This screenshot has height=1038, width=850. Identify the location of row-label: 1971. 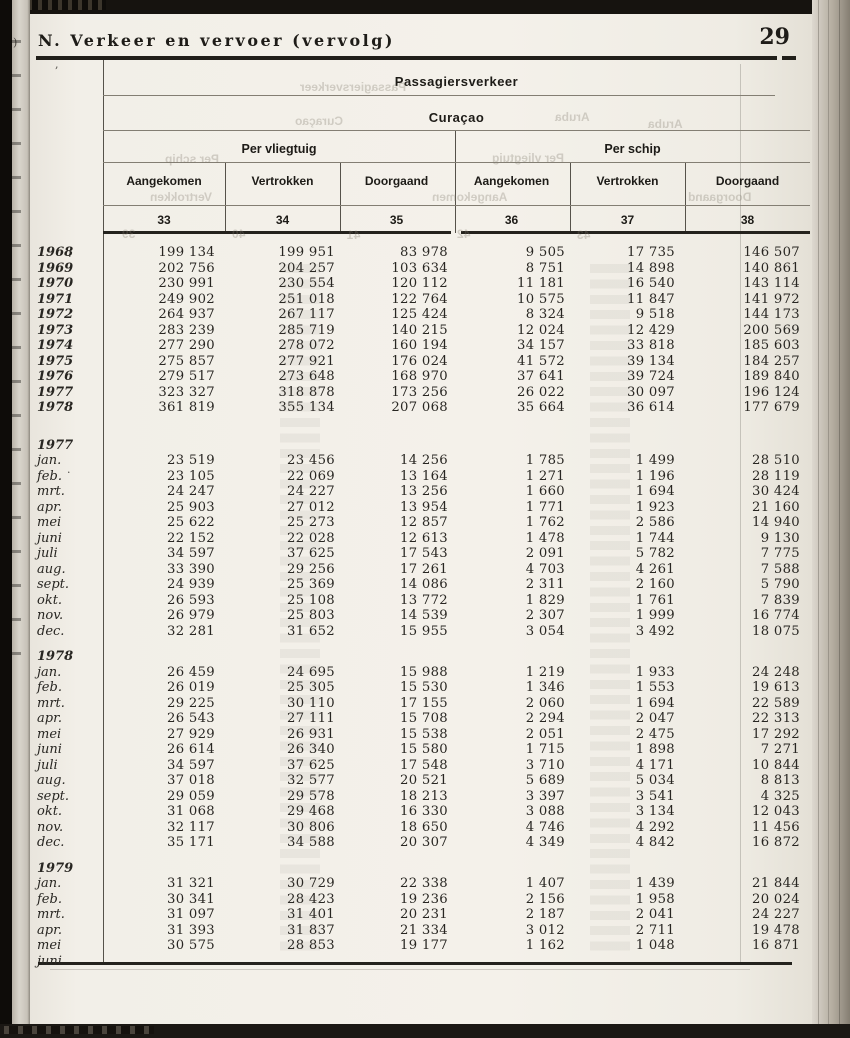
(55, 299).